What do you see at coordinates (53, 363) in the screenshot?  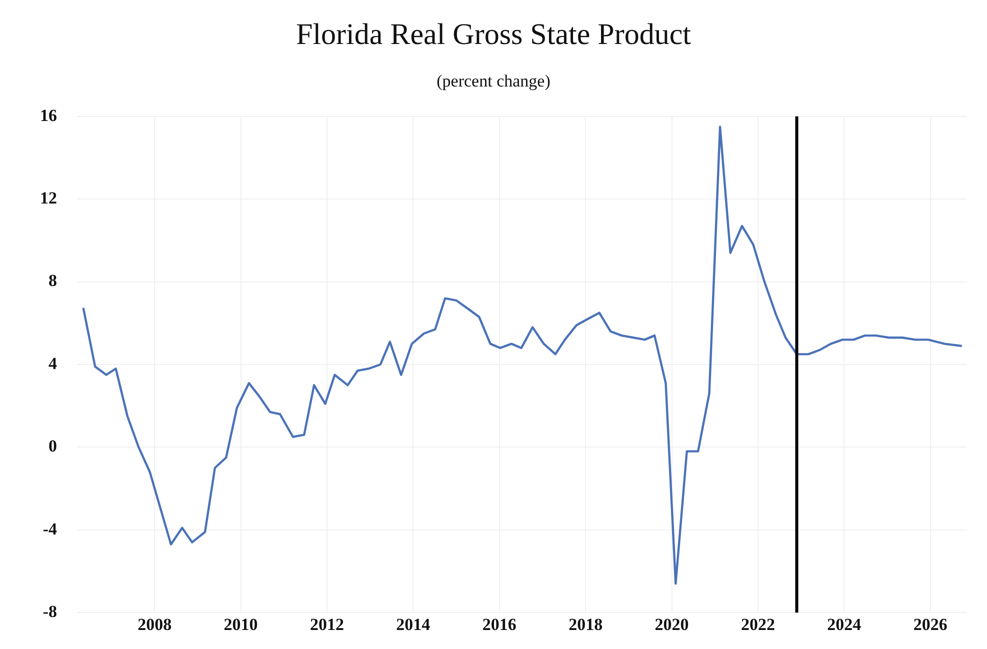 I see `y-tick-label: 4` at bounding box center [53, 363].